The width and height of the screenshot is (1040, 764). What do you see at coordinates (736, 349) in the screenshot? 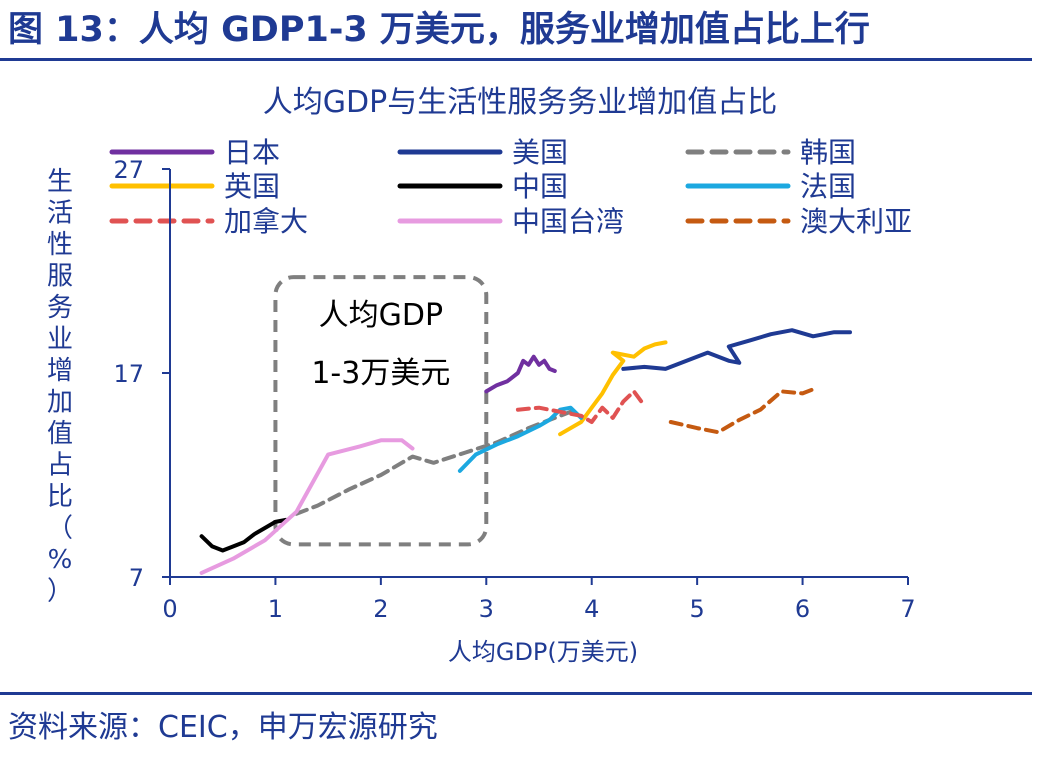
I see `series-line-美国` at bounding box center [736, 349].